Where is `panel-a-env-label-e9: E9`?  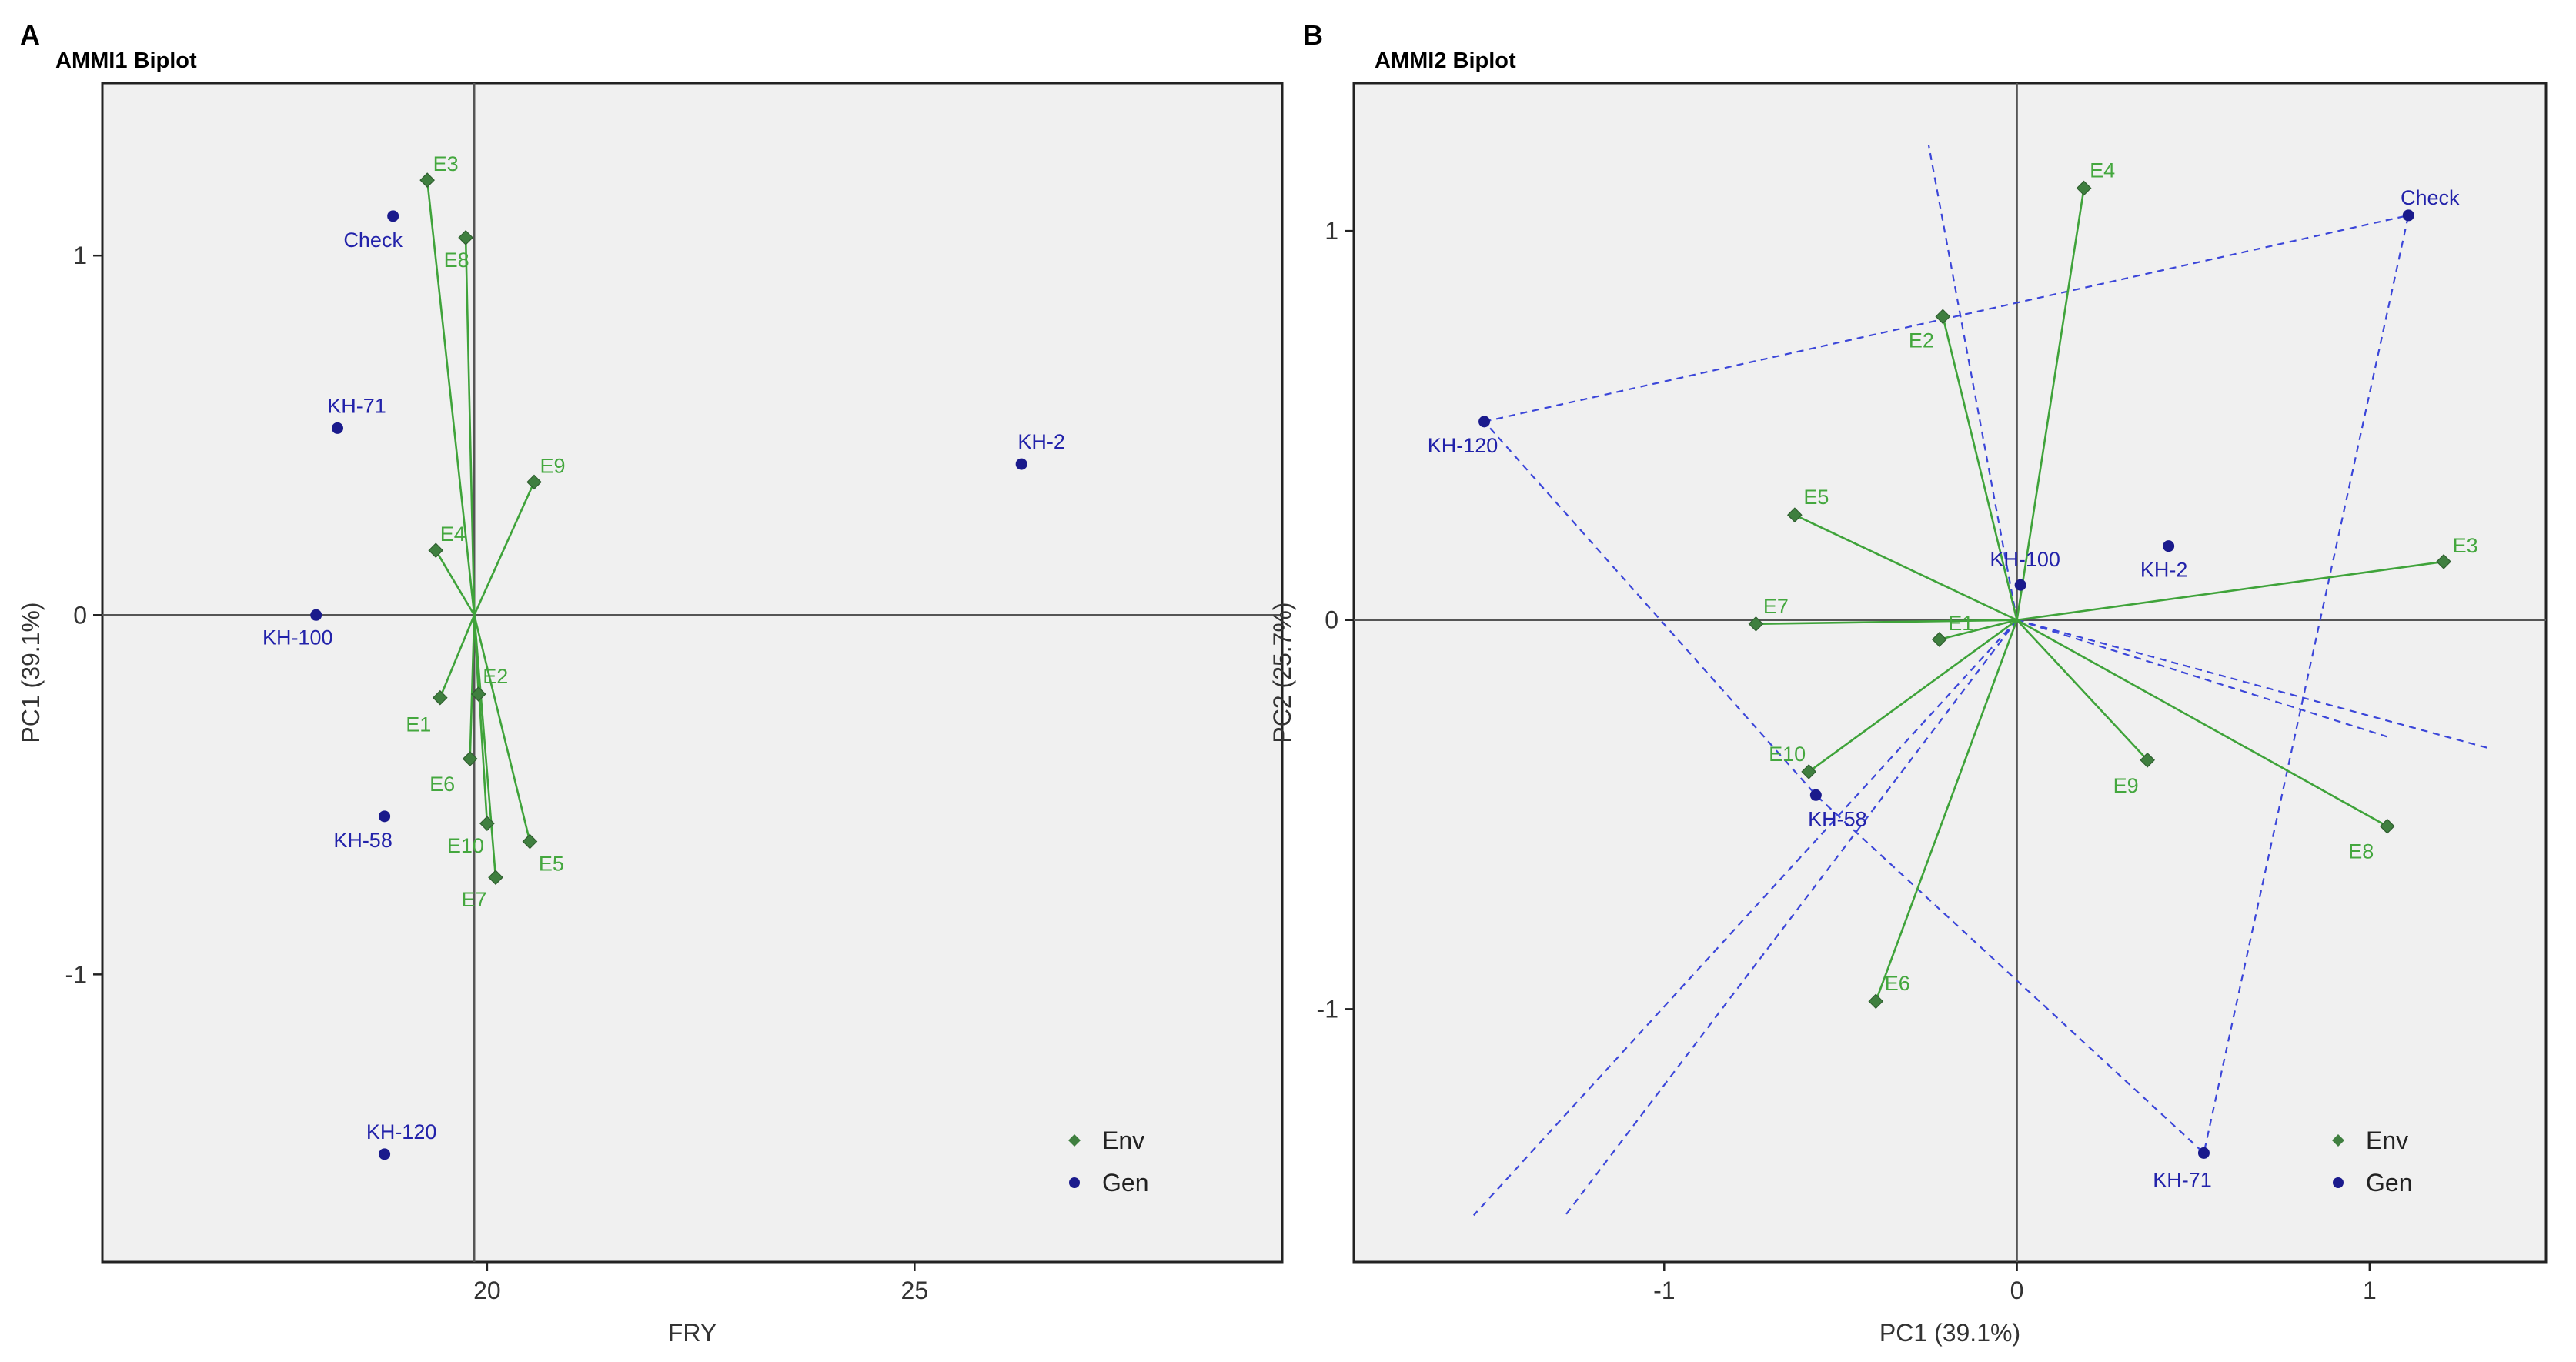
panel-a-env-label-e9: E9 is located at coordinates (552, 465).